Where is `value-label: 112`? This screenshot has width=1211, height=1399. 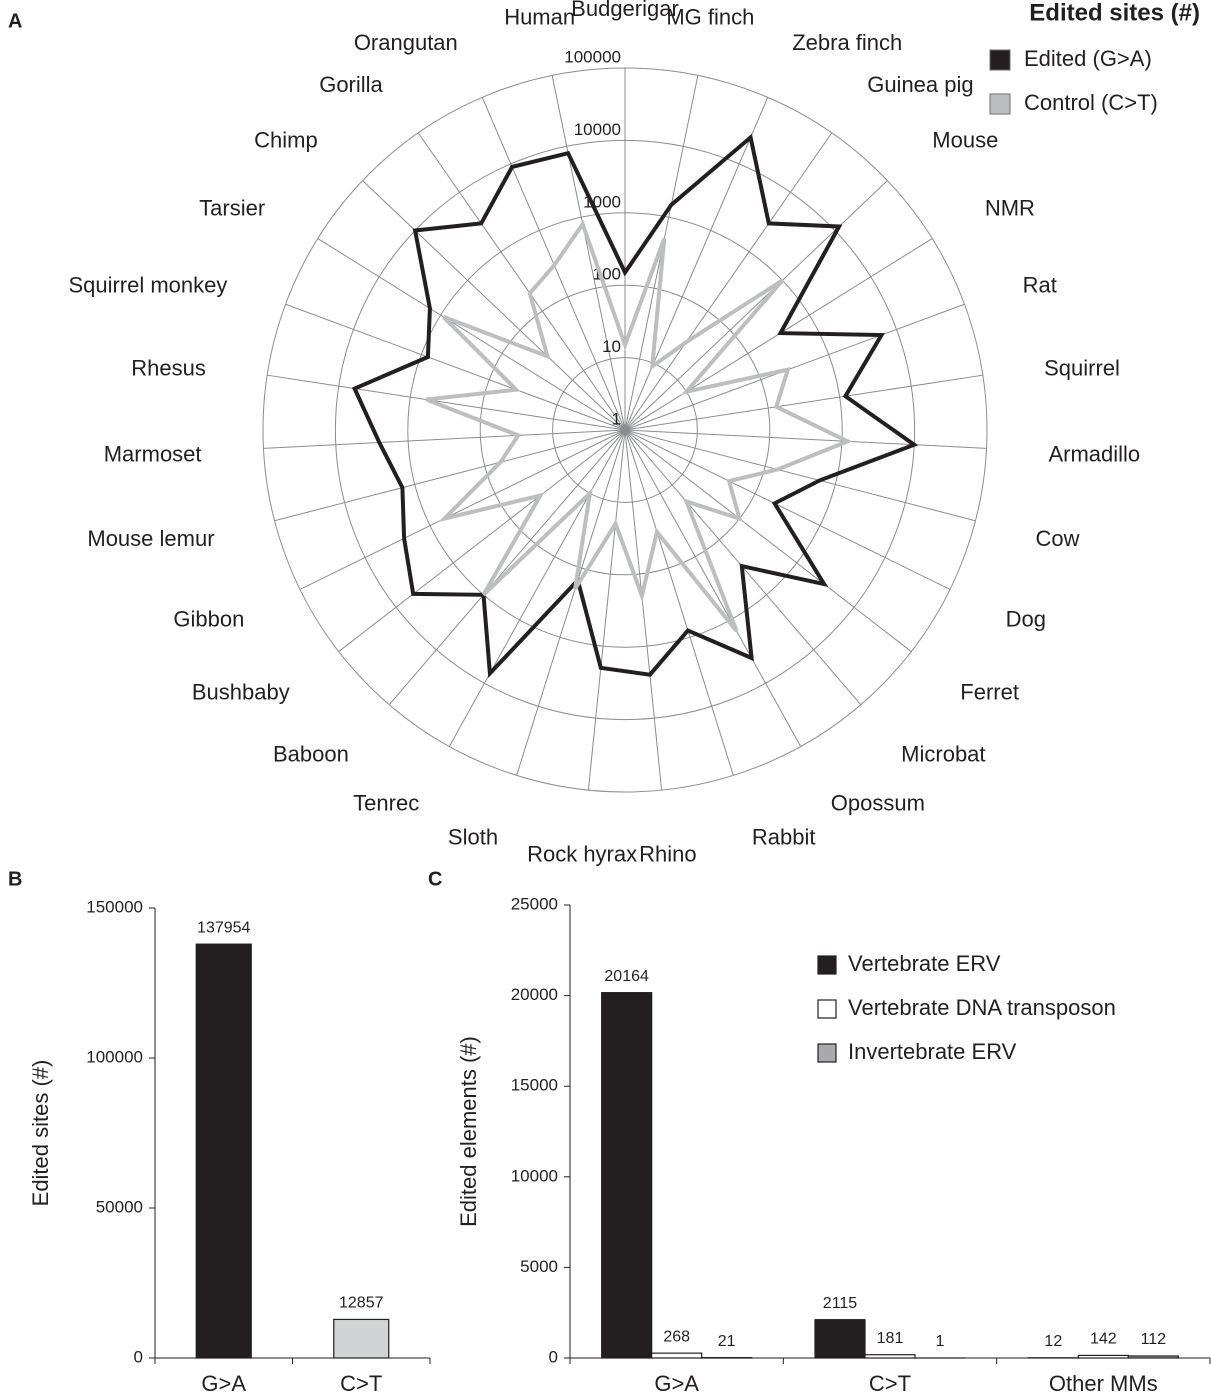
value-label: 112 is located at coordinates (1154, 1339).